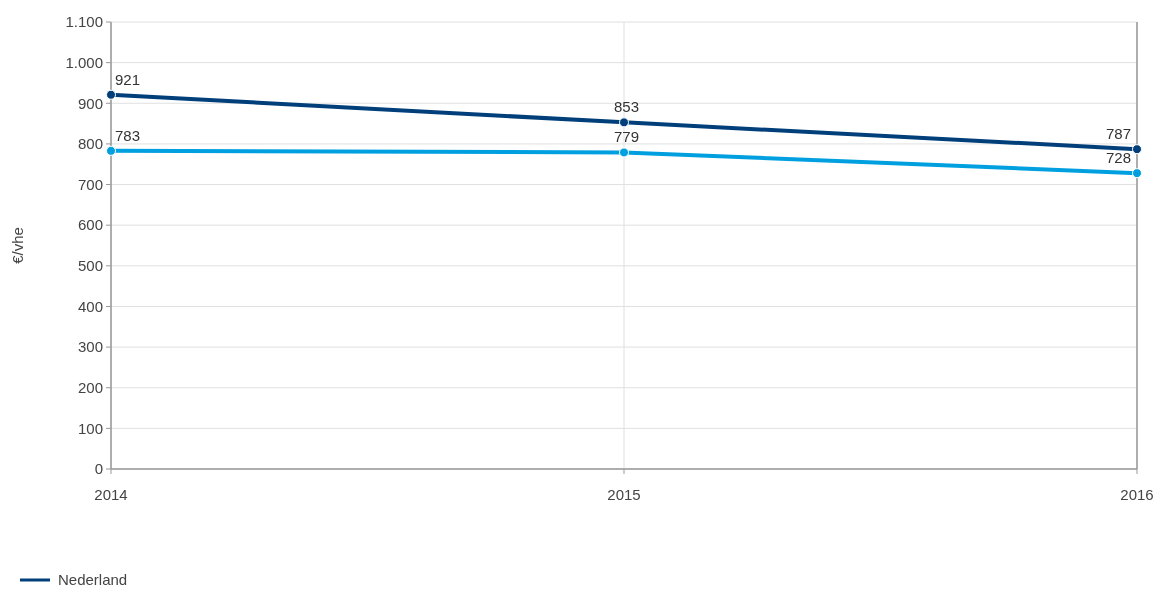 This screenshot has width=1156, height=599. Describe the element at coordinates (17, 245) in the screenshot. I see `y-axis-title: €/vhe` at that location.